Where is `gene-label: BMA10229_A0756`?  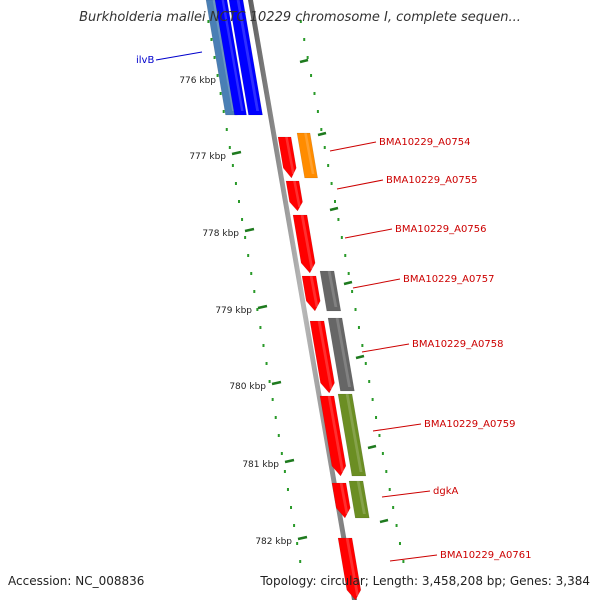 gene-label: BMA10229_A0756 is located at coordinates (440, 229).